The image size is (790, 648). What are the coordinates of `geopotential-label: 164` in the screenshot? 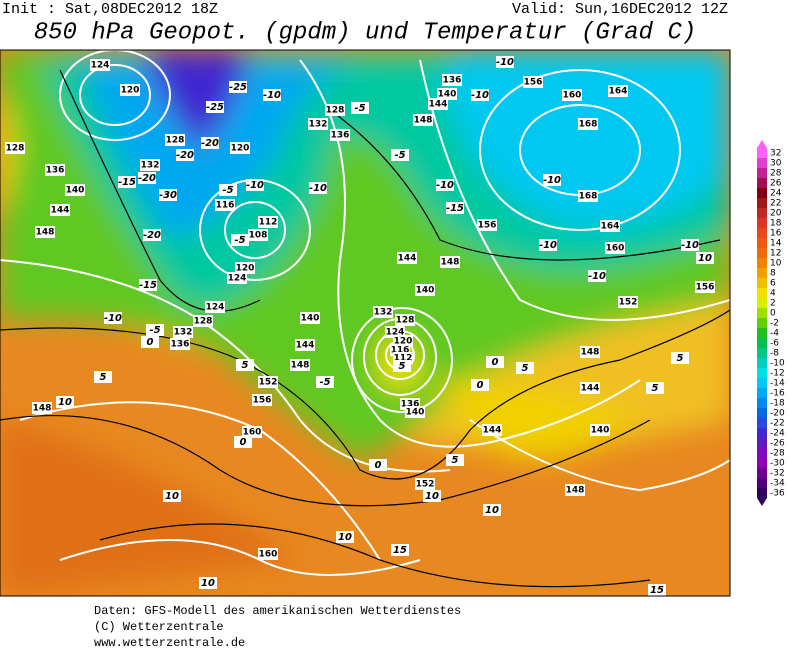 It's located at (610, 227).